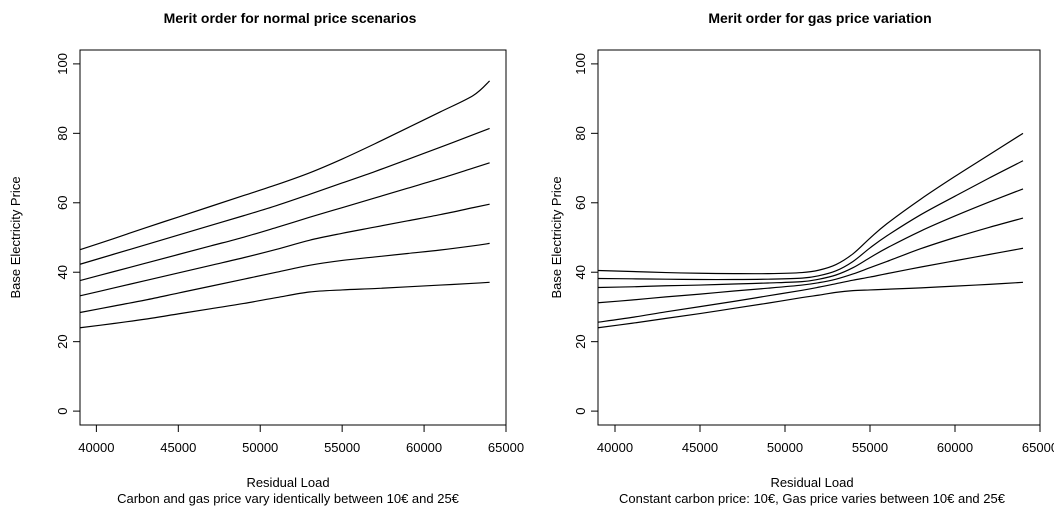 This screenshot has height=509, width=1054. I want to click on chart-title: Merit order for gas price variation, so click(819, 18).